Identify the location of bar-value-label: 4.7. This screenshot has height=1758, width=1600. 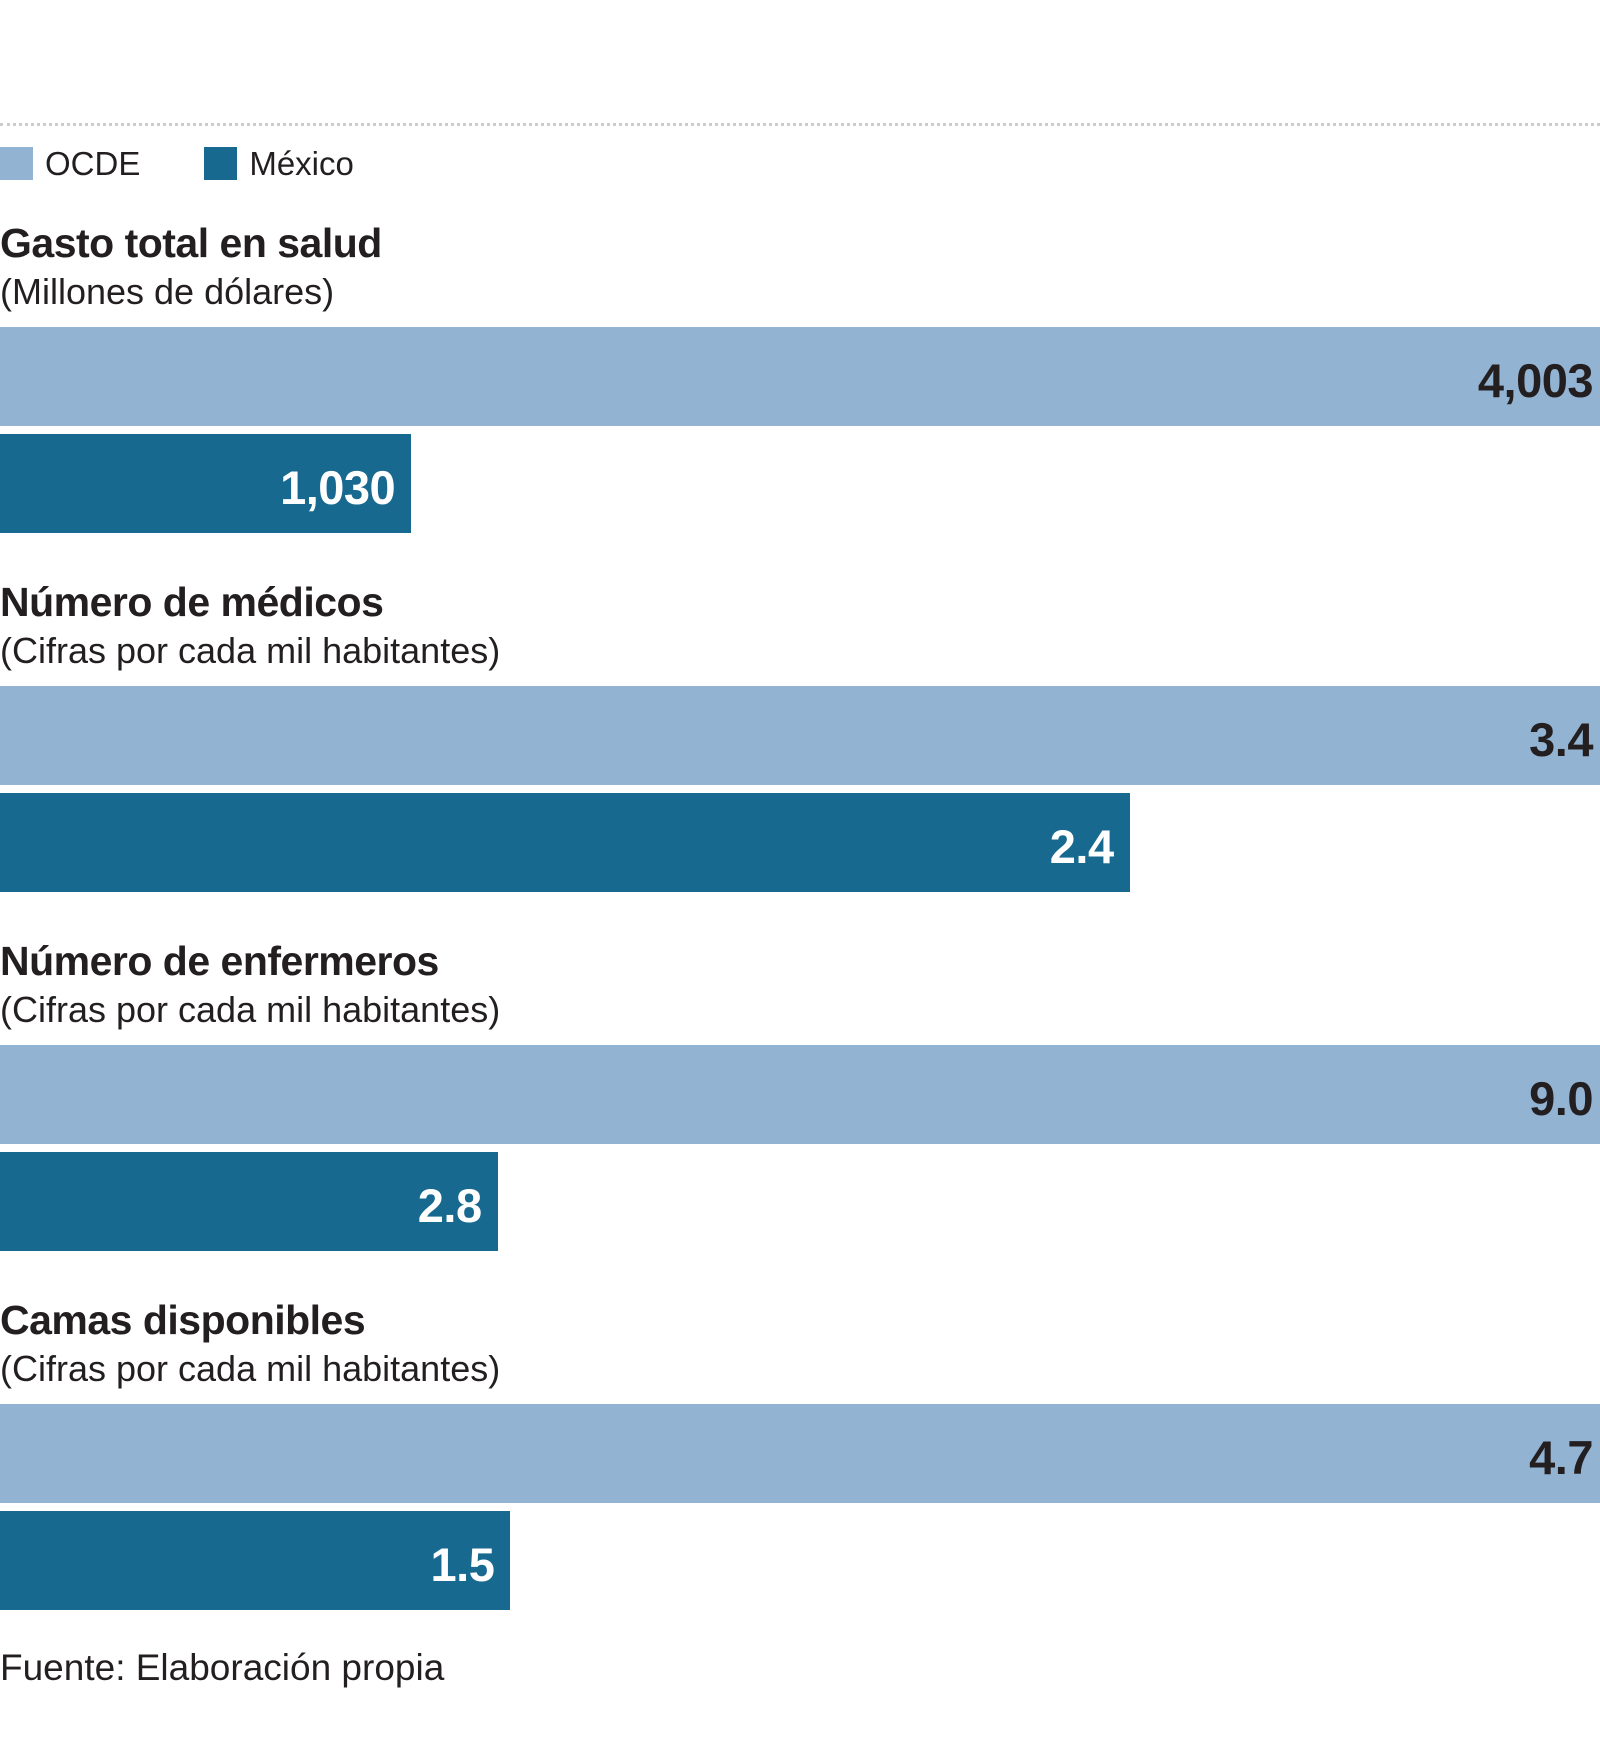
(1561, 1457).